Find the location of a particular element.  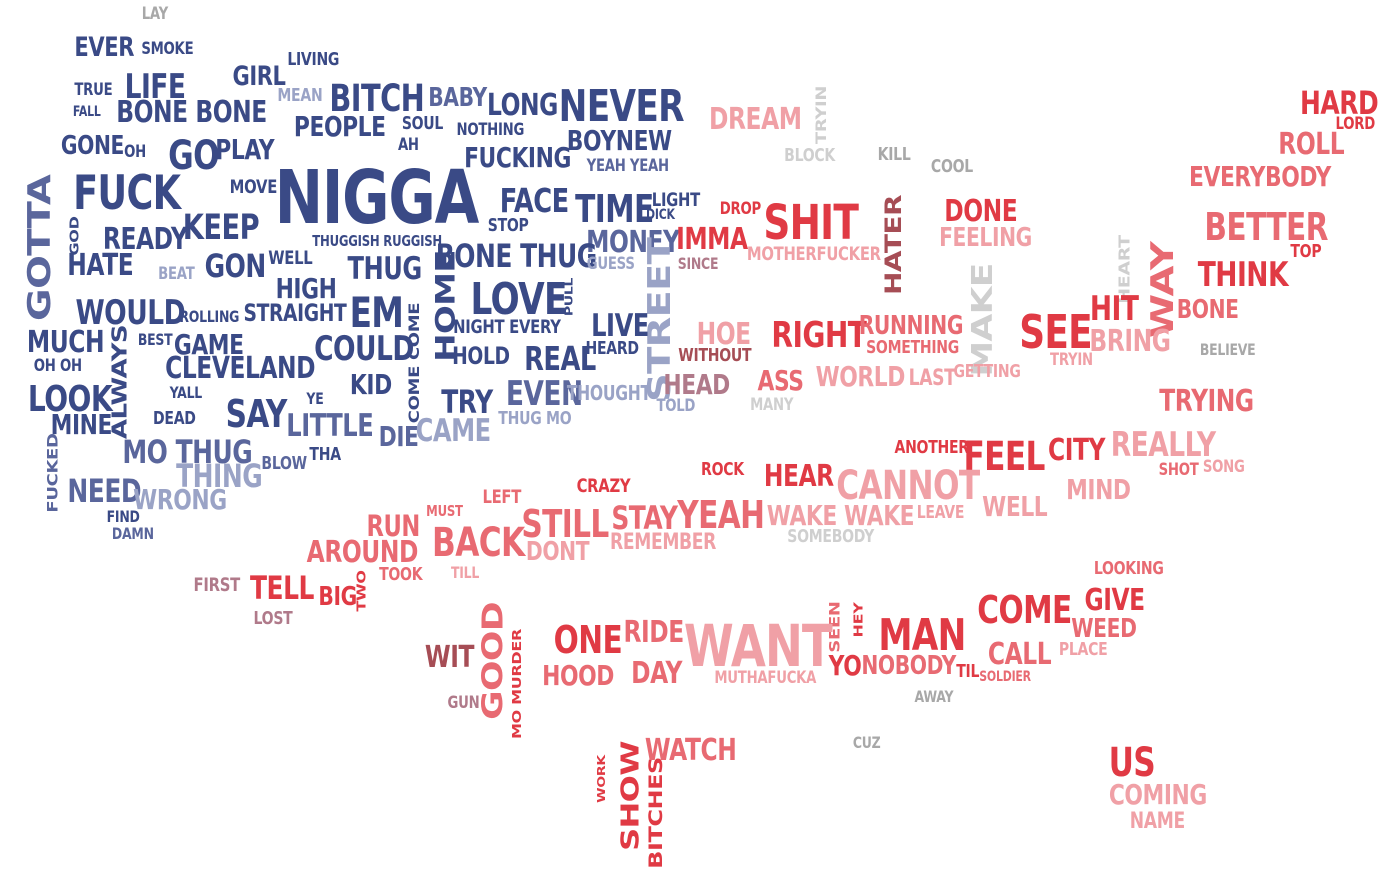

word-without: WITHOUT is located at coordinates (715, 355).